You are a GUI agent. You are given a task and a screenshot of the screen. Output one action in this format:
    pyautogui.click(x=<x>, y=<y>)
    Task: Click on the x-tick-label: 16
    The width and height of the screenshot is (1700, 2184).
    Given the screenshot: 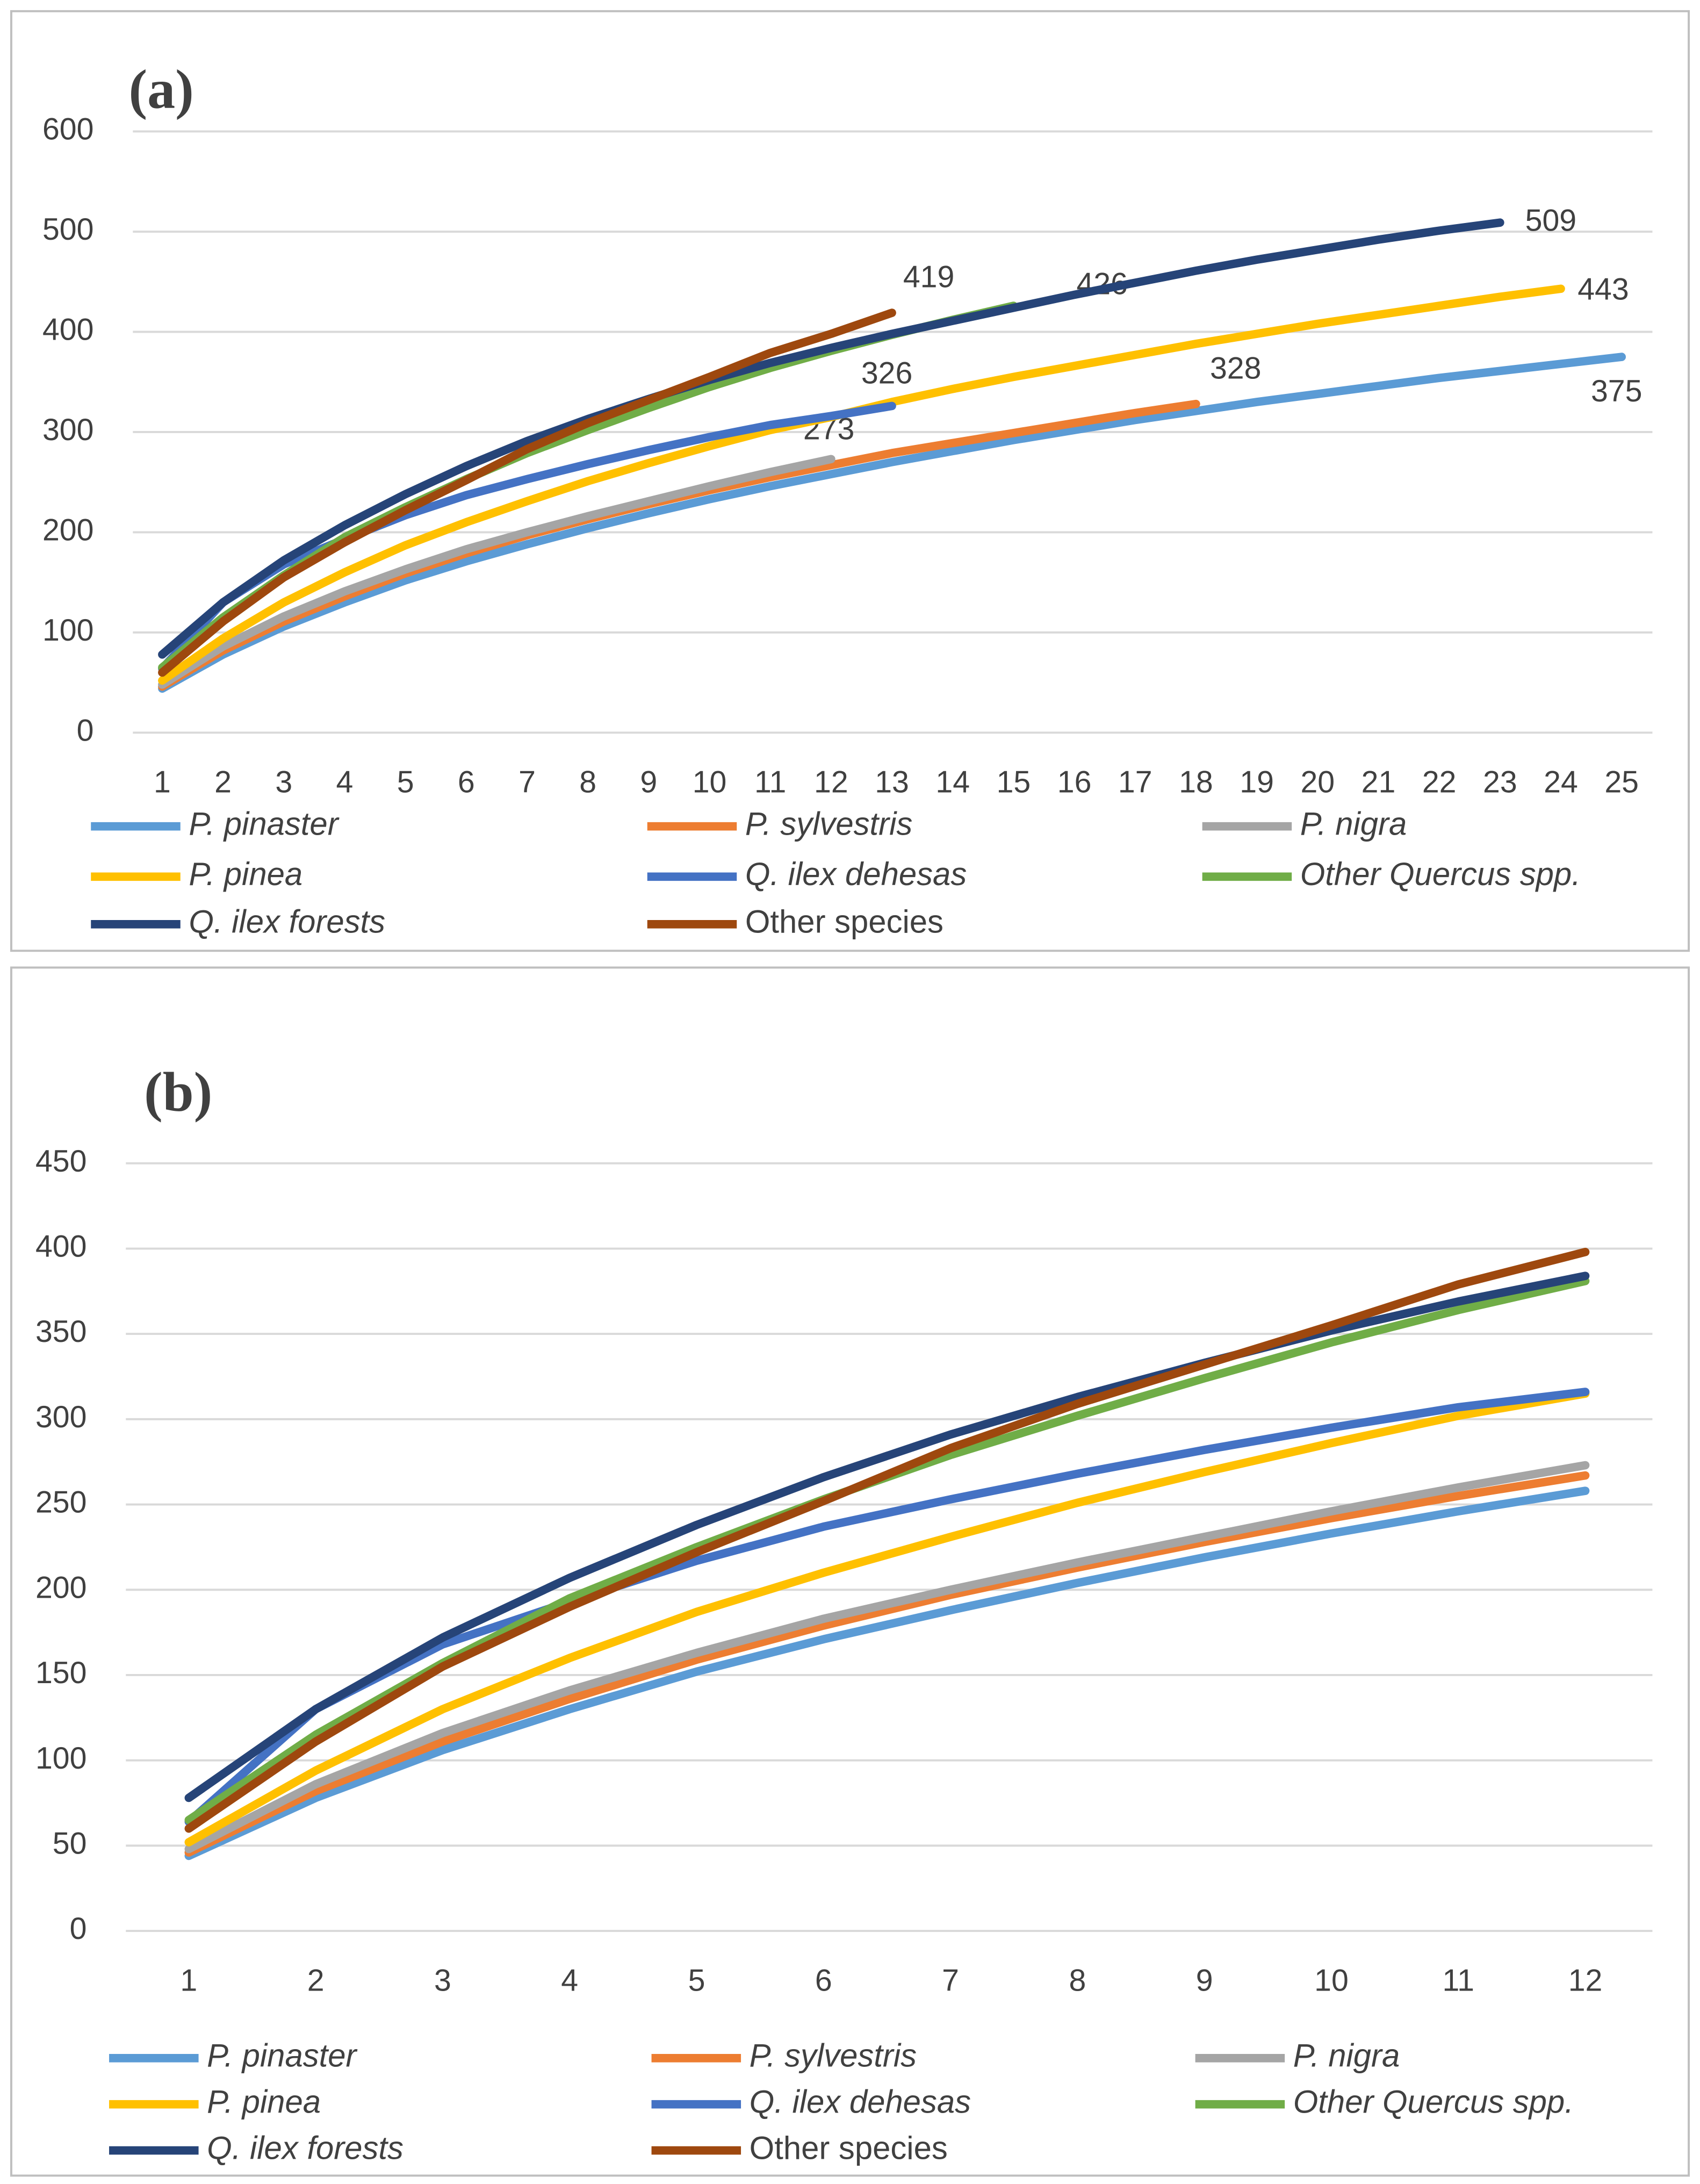 What is the action you would take?
    pyautogui.click(x=1074, y=782)
    